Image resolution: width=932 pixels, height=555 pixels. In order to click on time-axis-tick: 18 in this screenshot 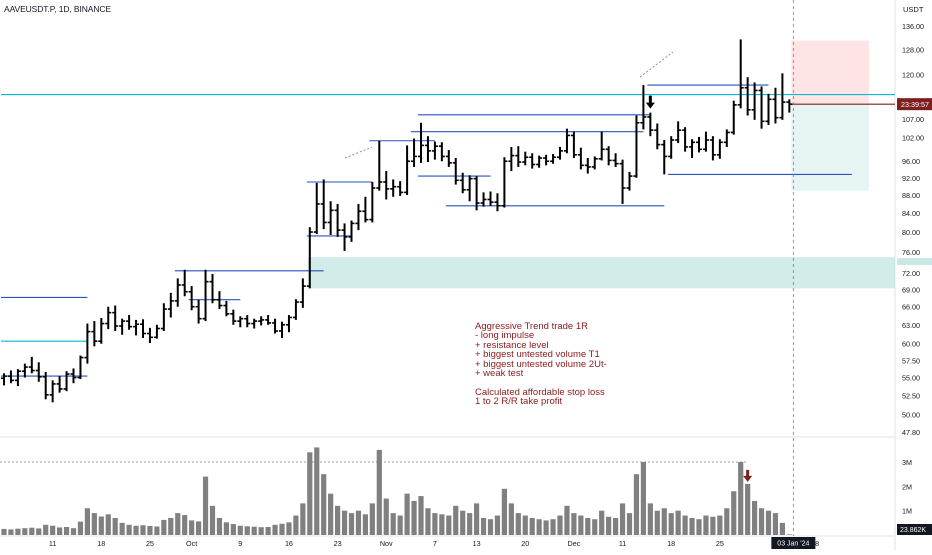, I will do `click(101, 543)`.